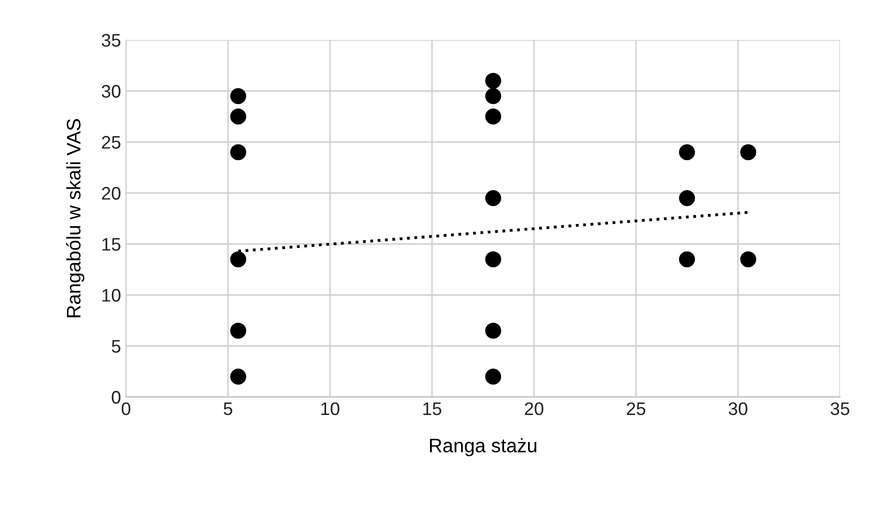 The width and height of the screenshot is (881, 506). I want to click on y-tick-label: 0, so click(116, 397).